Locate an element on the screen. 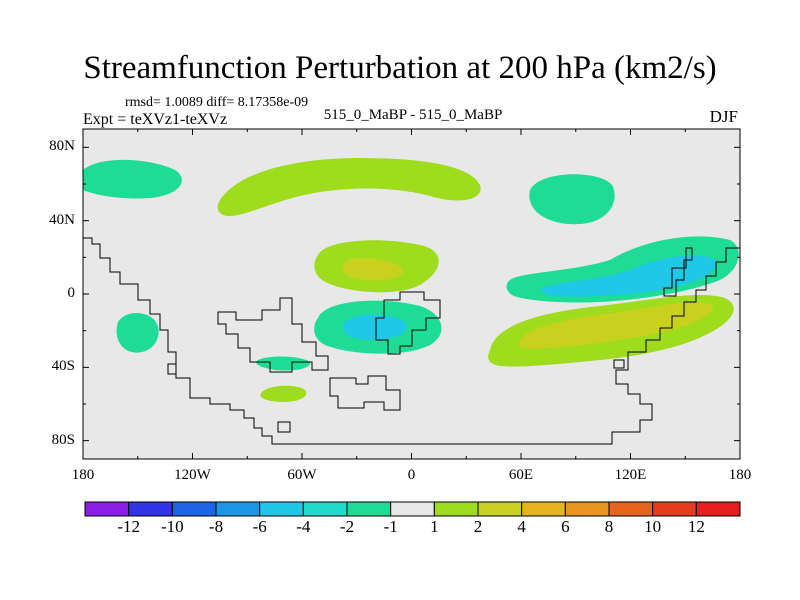 The image size is (800, 600). contour-southern-ocean is located at coordinates (283, 393).